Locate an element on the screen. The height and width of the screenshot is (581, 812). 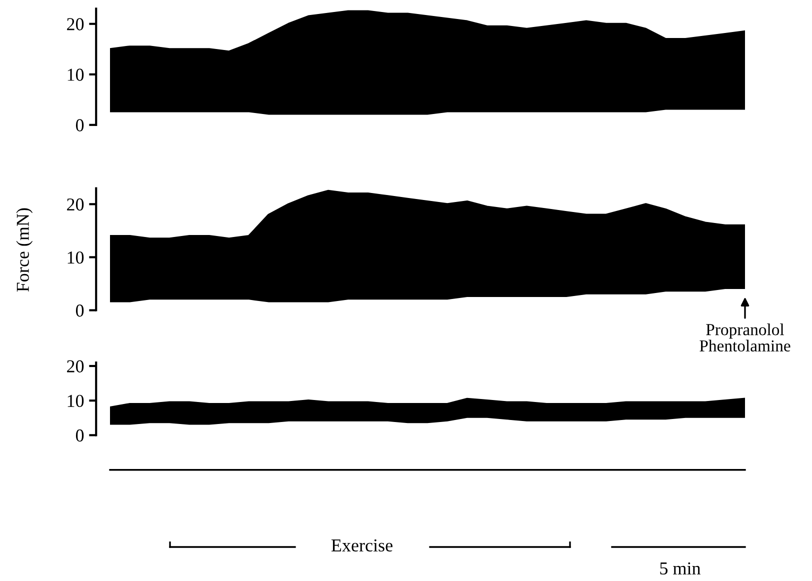
text: Exercise is located at coordinates (361, 545).